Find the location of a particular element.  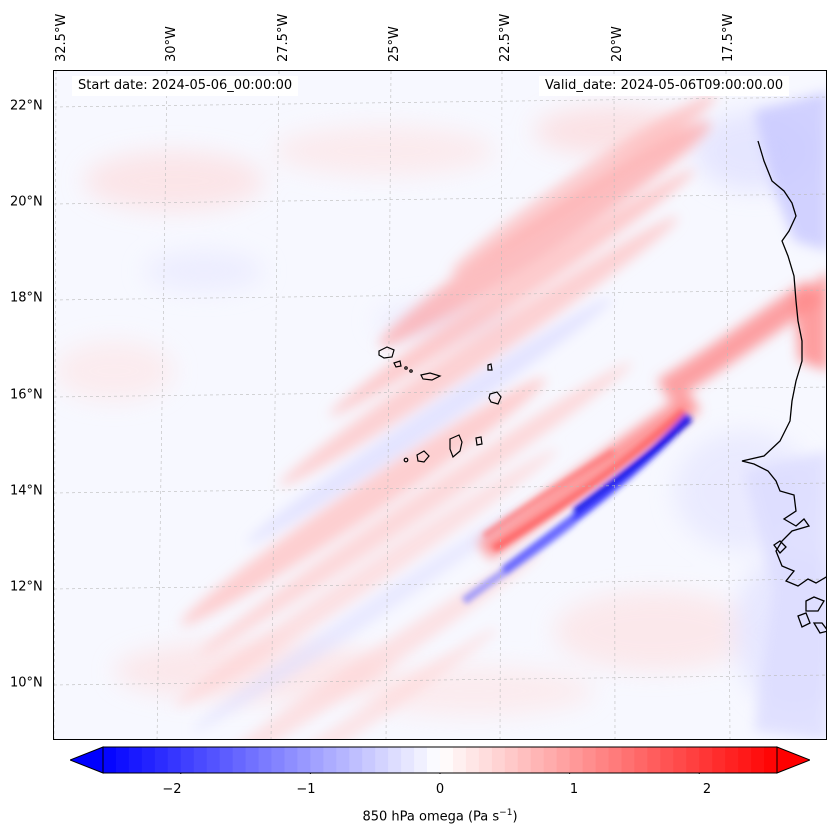

colorbar-tick: 2 is located at coordinates (707, 789).